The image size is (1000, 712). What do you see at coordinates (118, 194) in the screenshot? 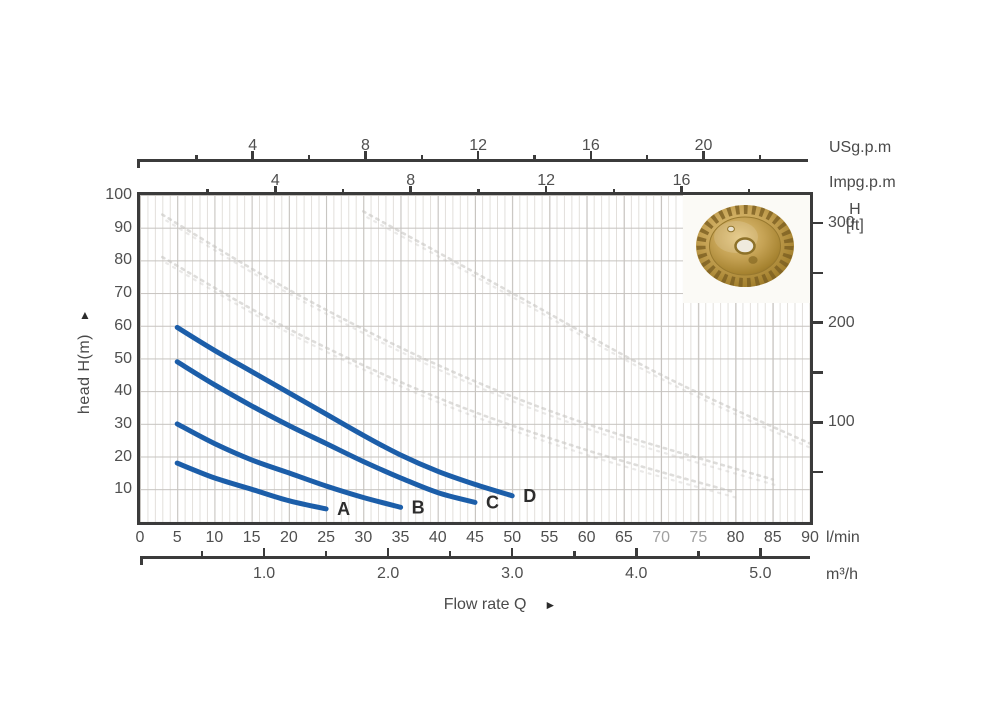
I see `head-m-tick-label: 100` at bounding box center [118, 194].